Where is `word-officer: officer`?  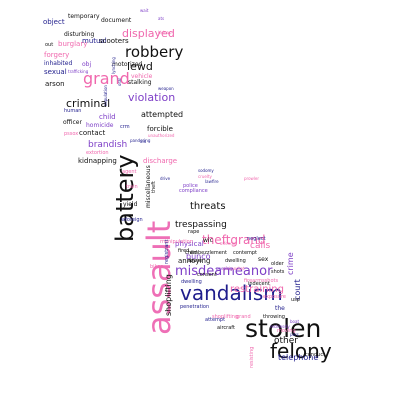 word-officer: officer is located at coordinates (72, 122).